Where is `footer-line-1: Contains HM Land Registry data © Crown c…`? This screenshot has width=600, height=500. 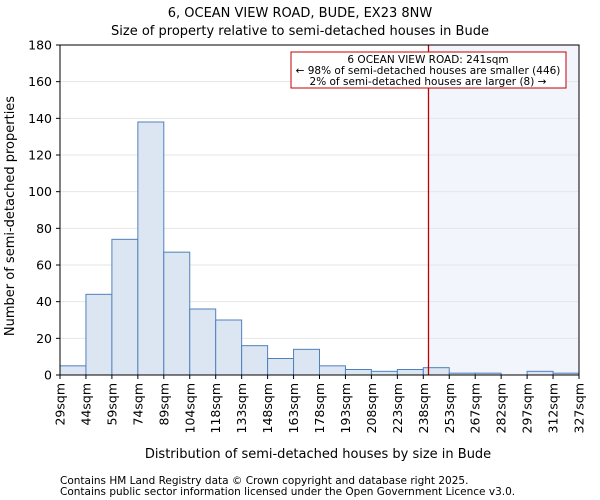
footer-line-1: Contains HM Land Registry data © Crown c… is located at coordinates (264, 481).